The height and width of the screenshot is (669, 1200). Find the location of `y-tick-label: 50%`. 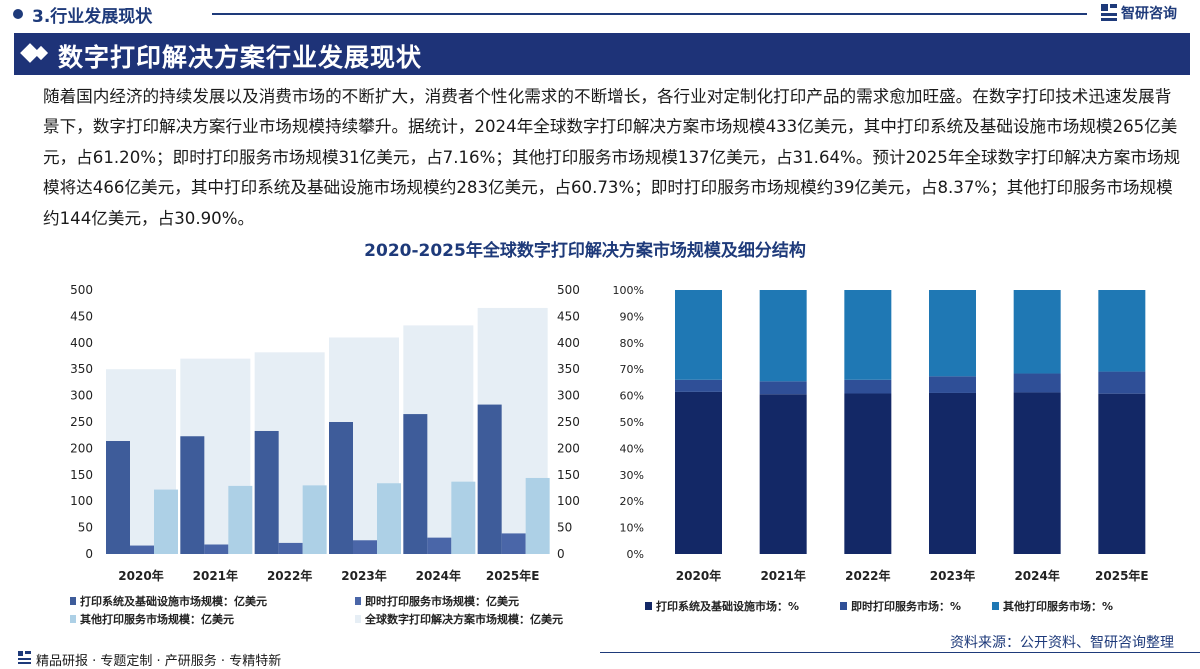

y-tick-label: 50% is located at coordinates (632, 422).